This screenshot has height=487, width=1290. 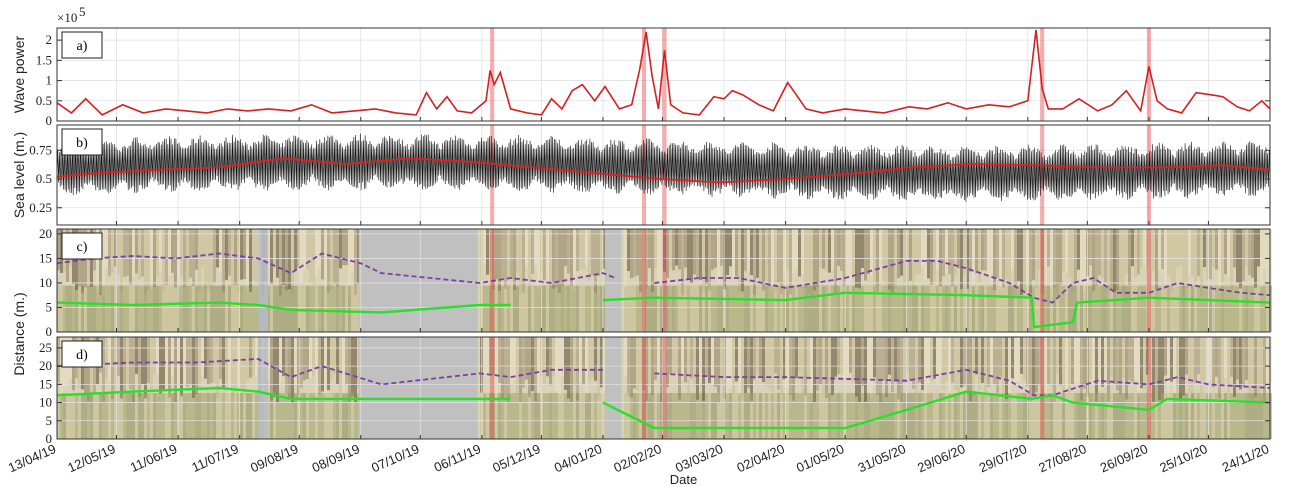 I want to click on x-tick-label: 26/09/20, so click(x=1124, y=458).